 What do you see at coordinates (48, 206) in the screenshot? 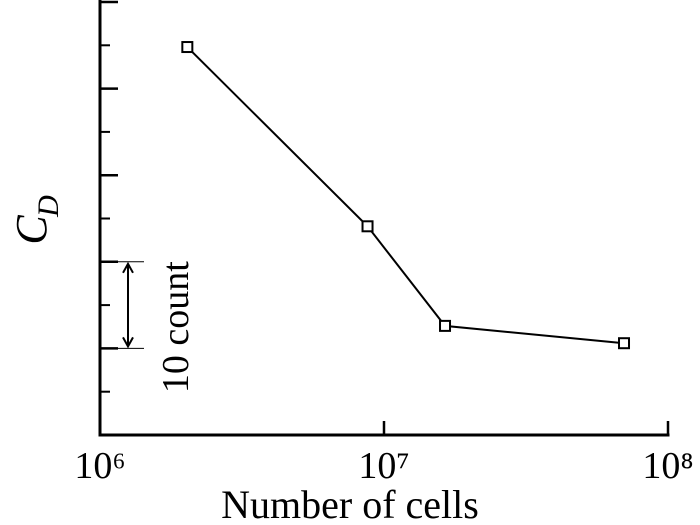
I see `y-axis-label-sub: D` at bounding box center [48, 206].